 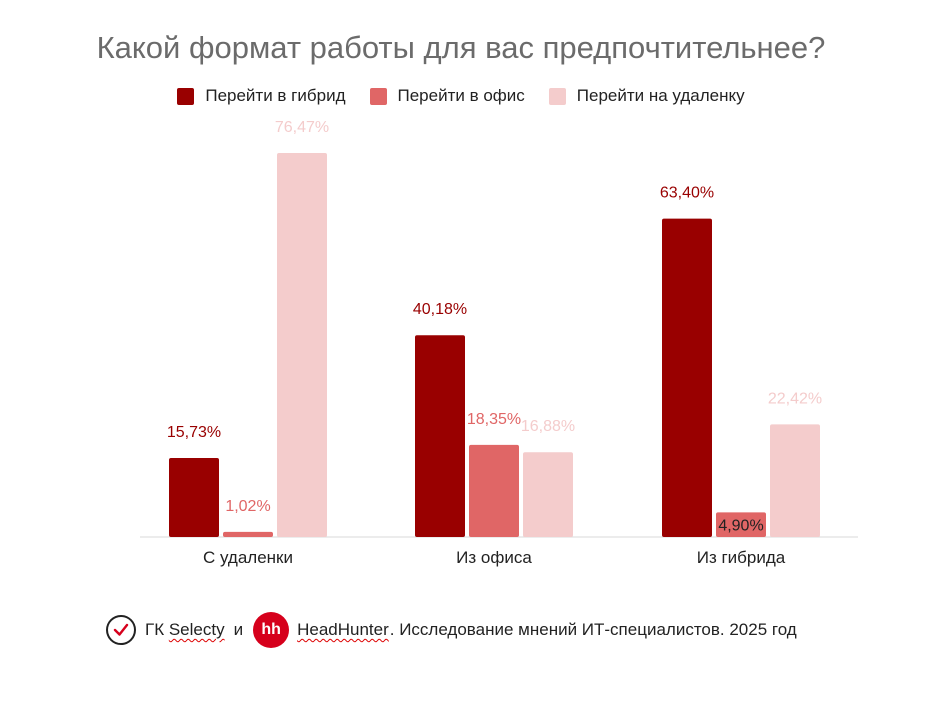 What do you see at coordinates (238, 629) in the screenshot?
I see `footer-and: и` at bounding box center [238, 629].